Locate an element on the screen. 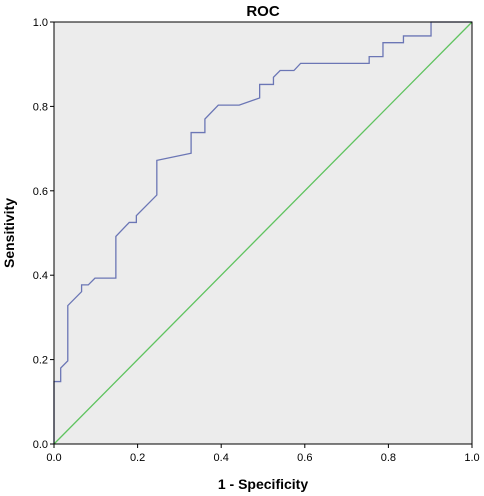 The width and height of the screenshot is (484, 496). y-tick-label: 0.4 is located at coordinates (40, 276).